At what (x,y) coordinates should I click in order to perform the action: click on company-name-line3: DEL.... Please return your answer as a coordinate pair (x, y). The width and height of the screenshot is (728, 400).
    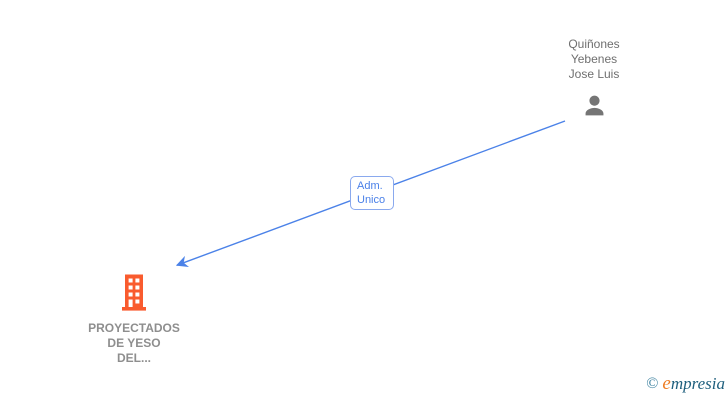
    Looking at the image, I should click on (133, 358).